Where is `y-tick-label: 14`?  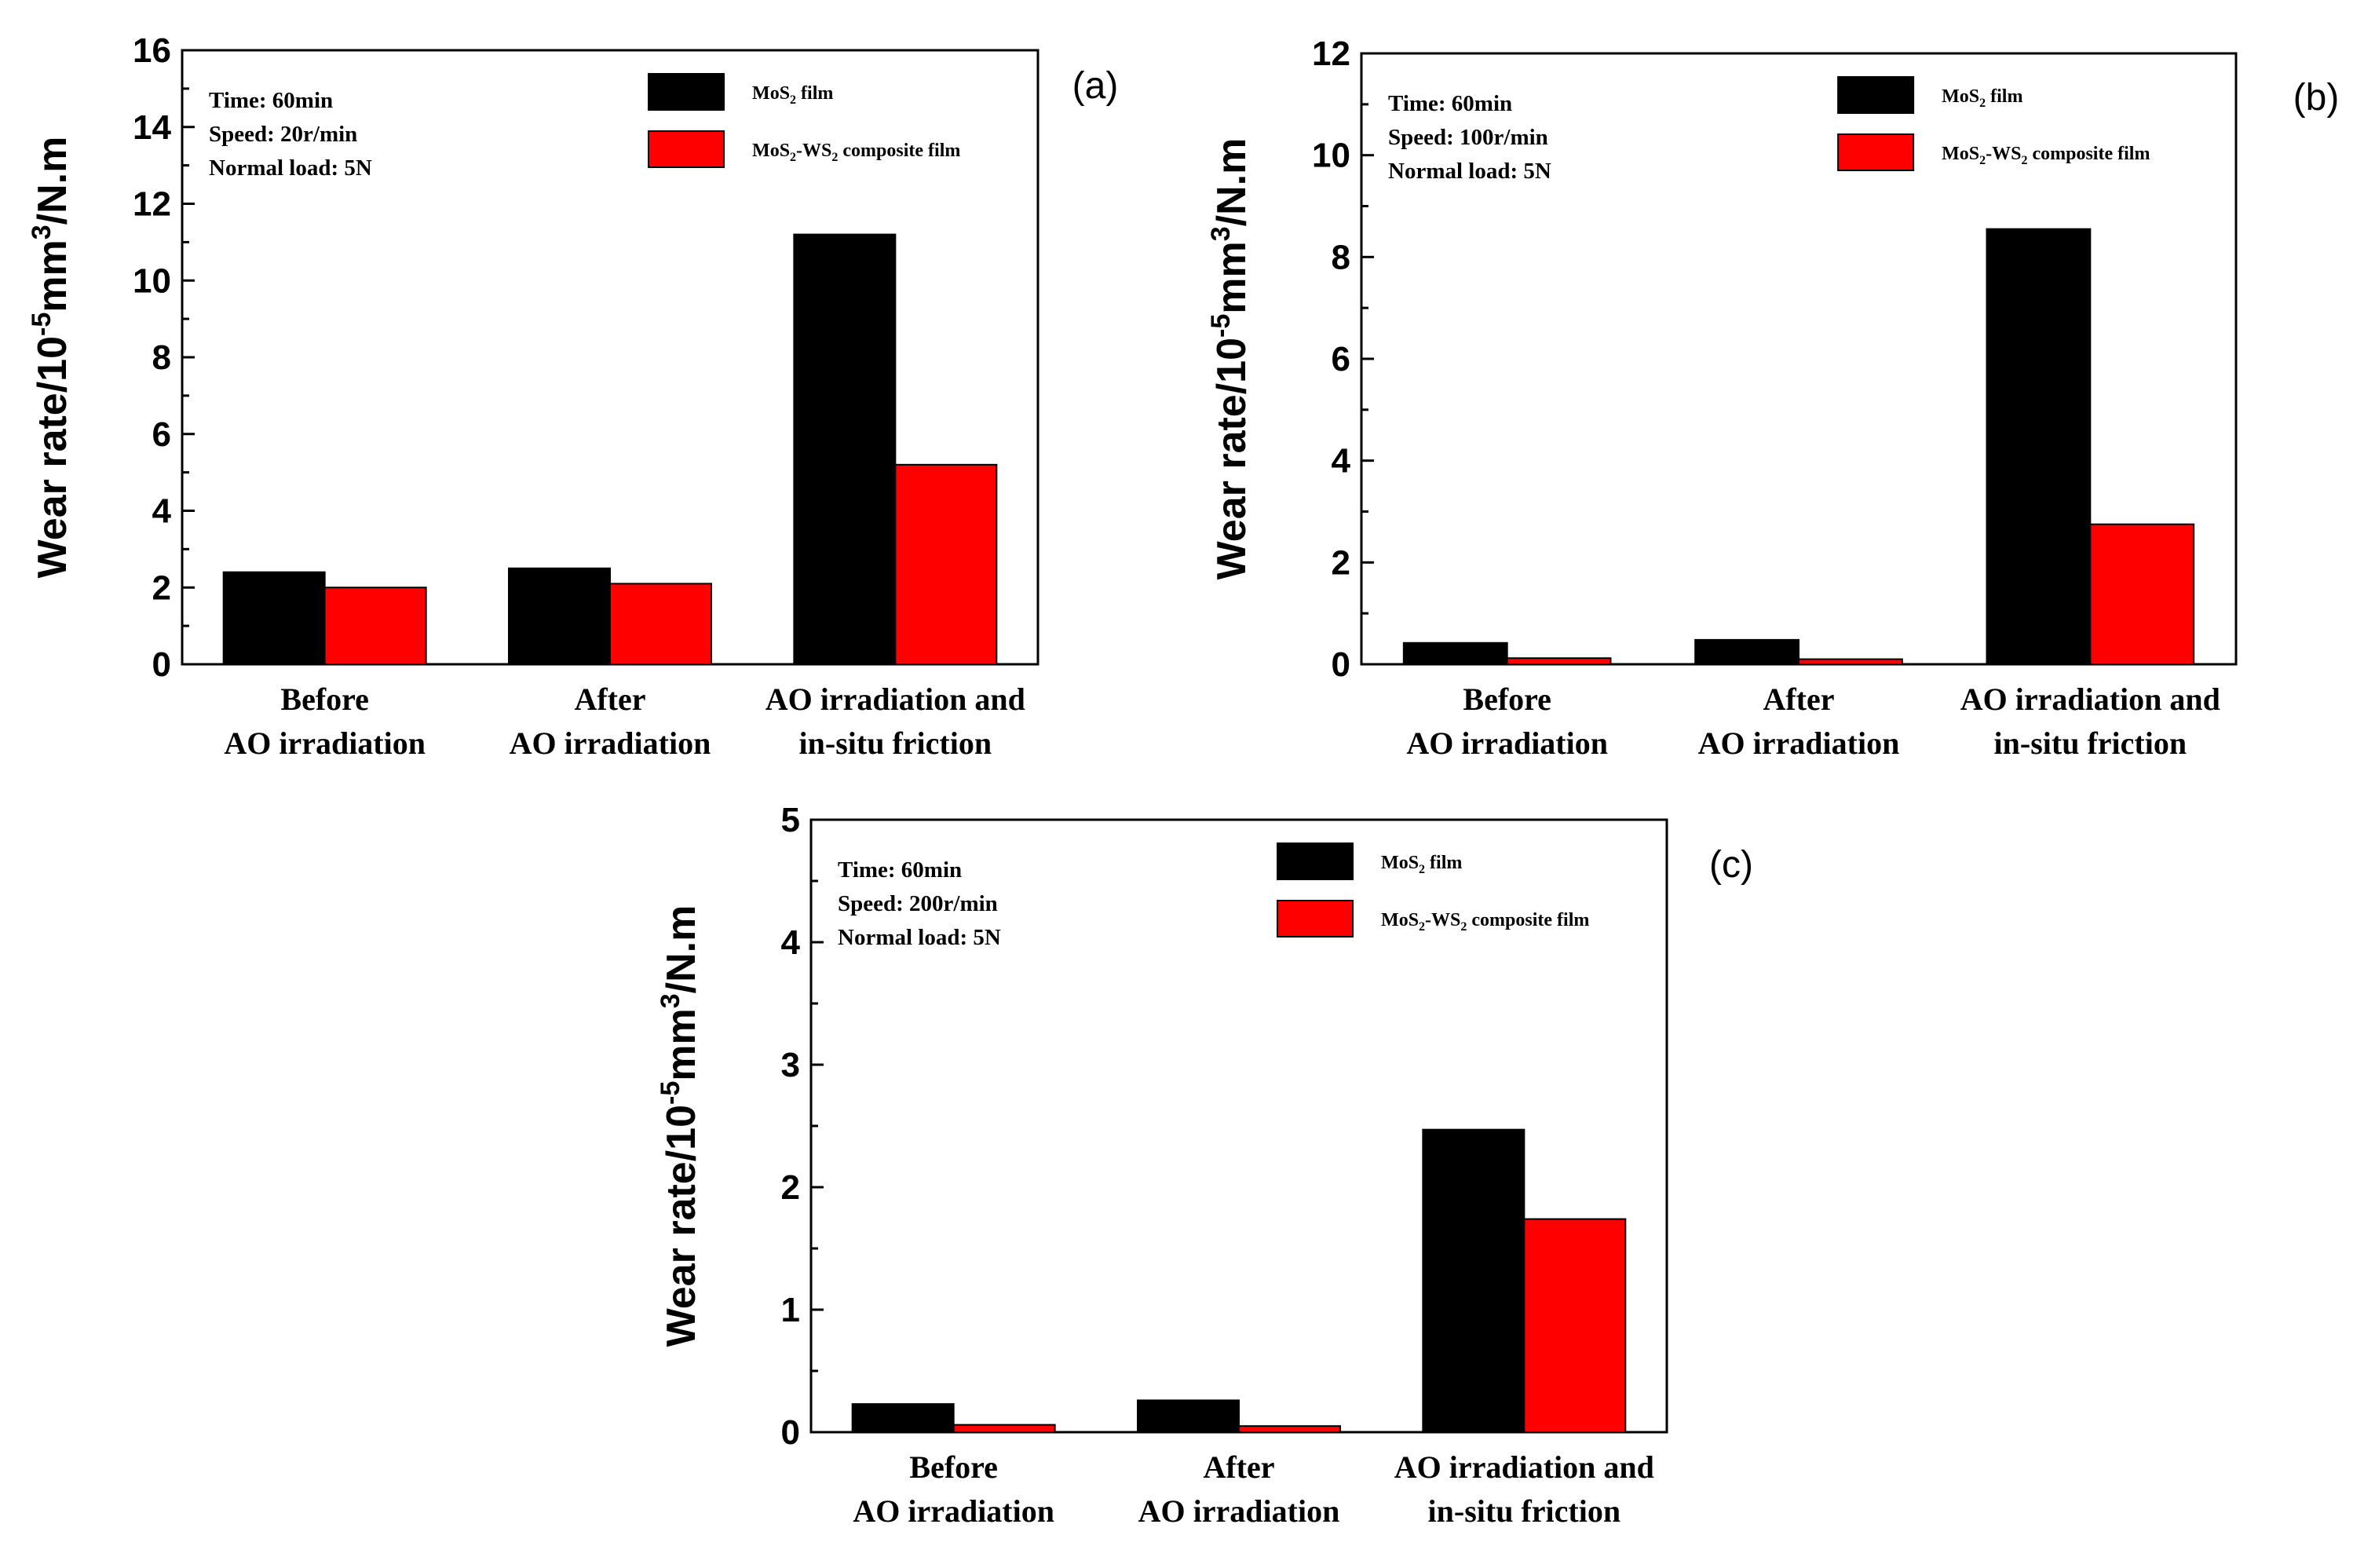
y-tick-label: 14 is located at coordinates (152, 127).